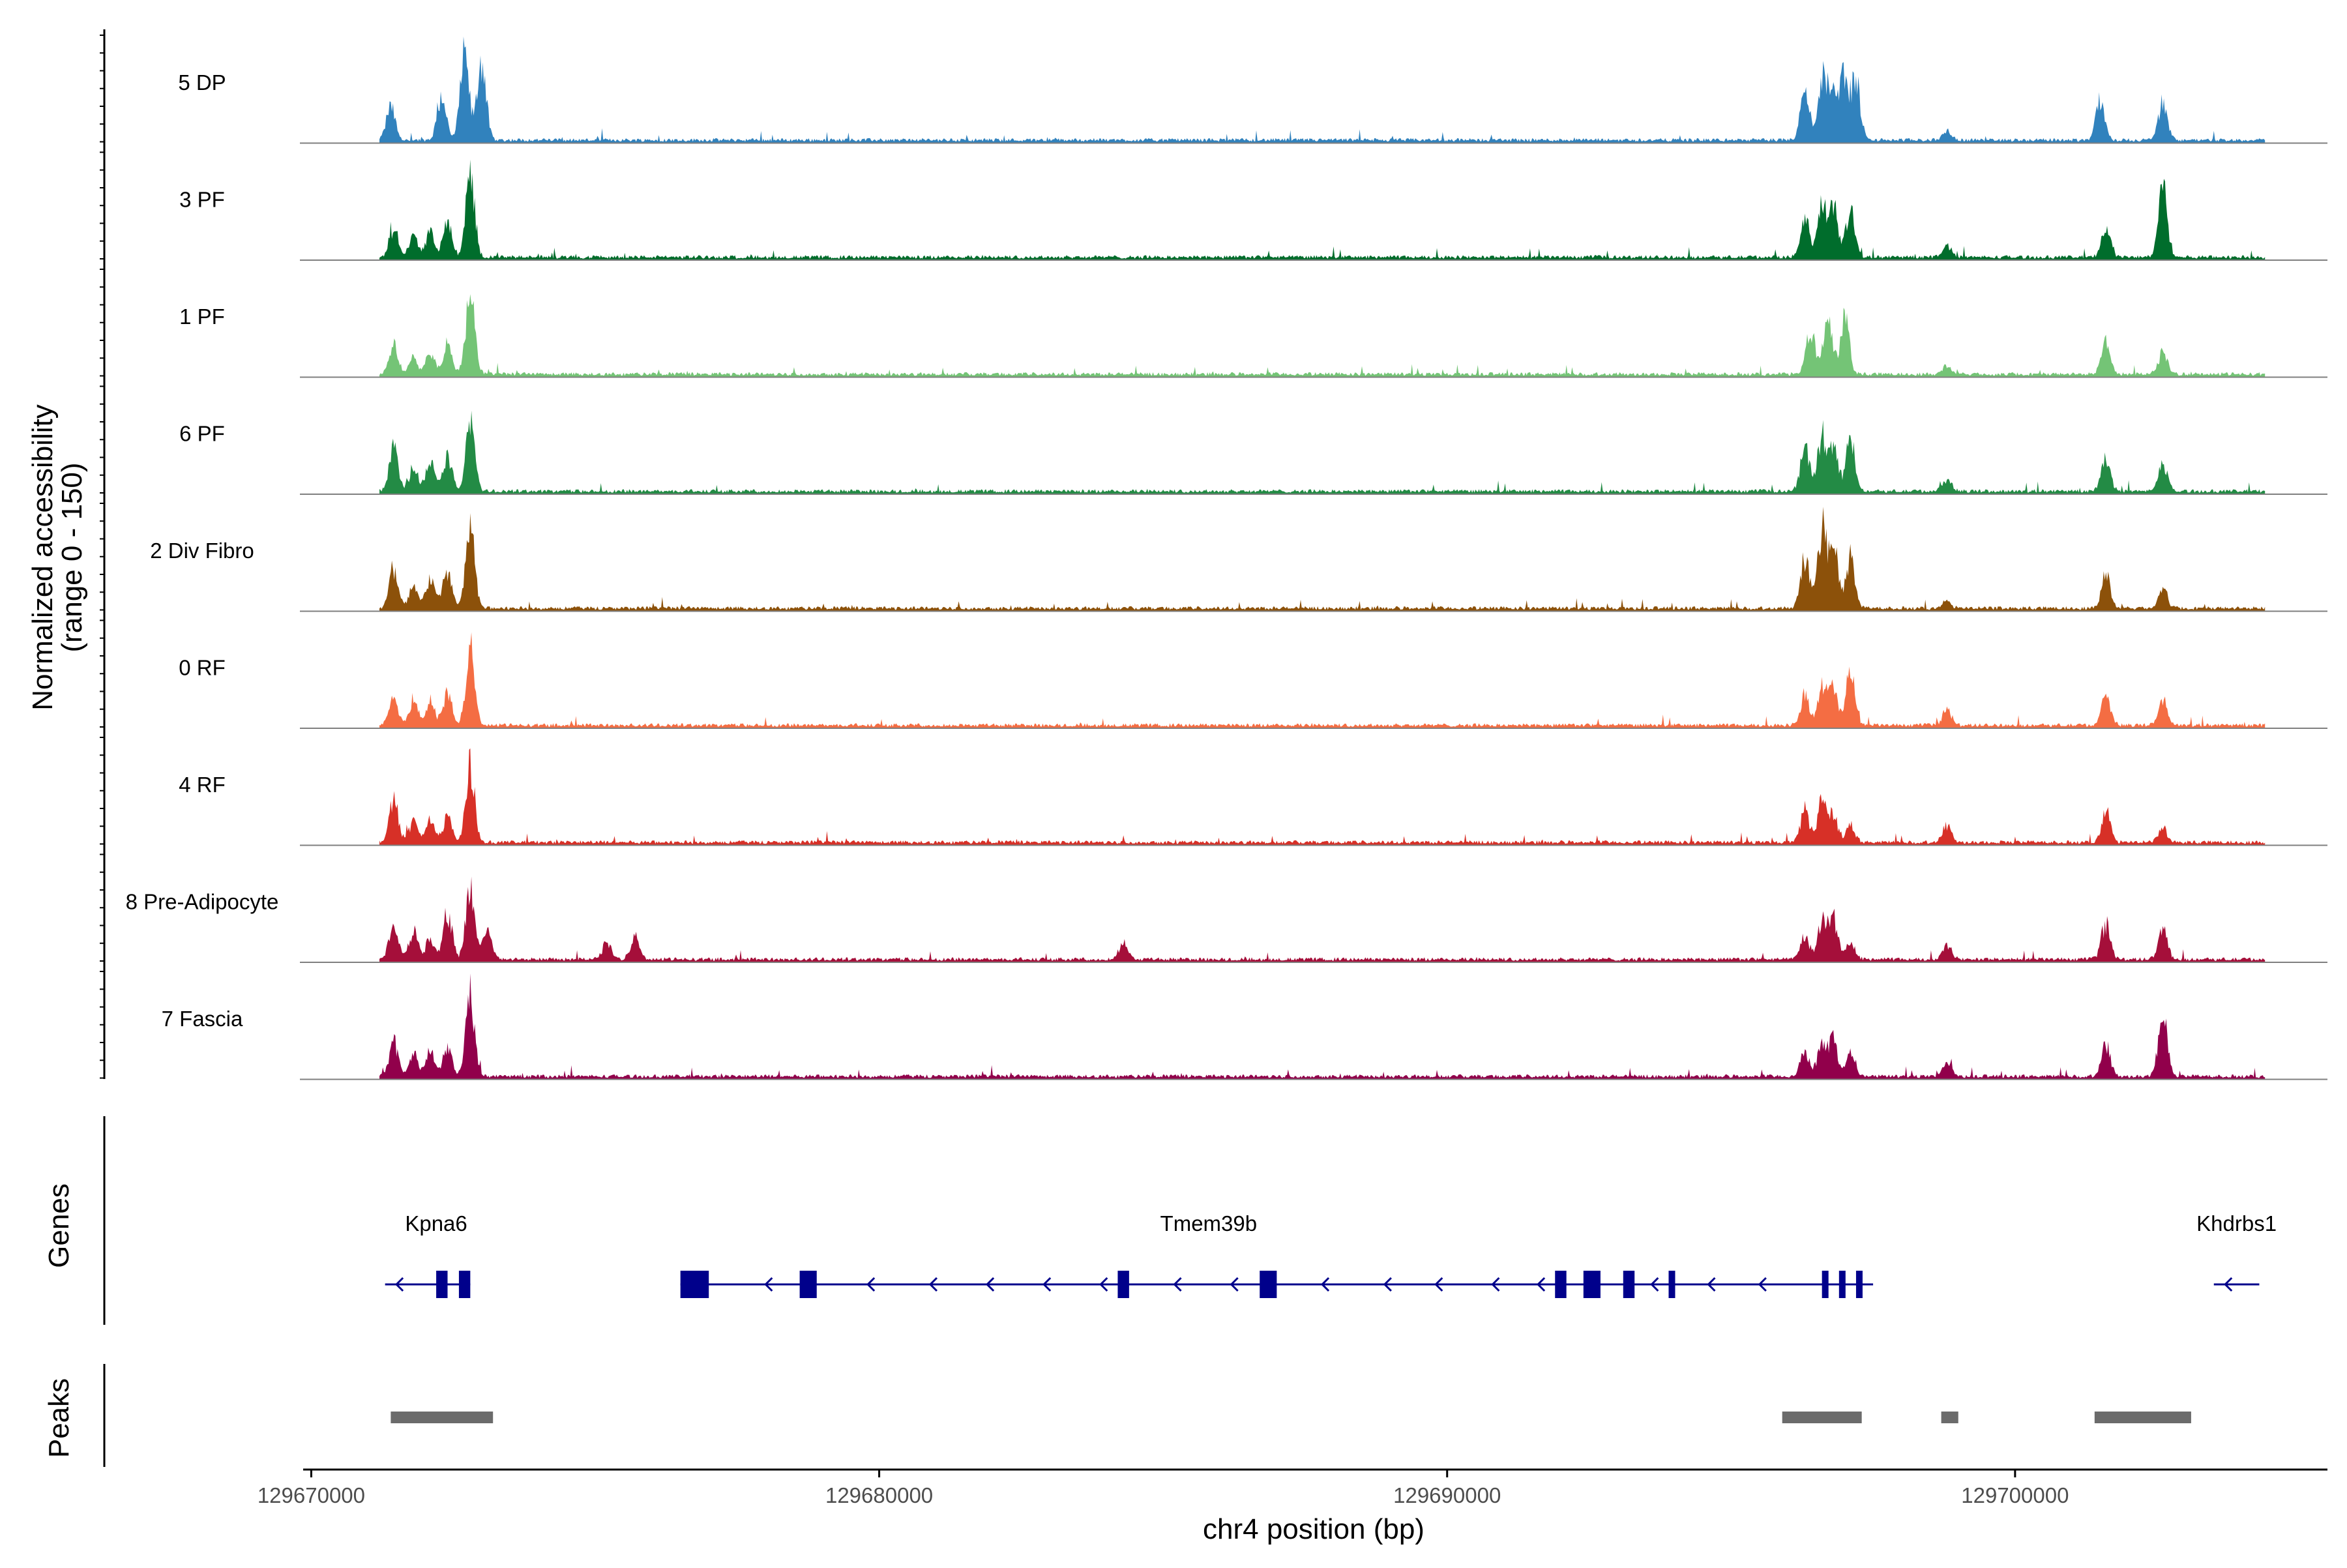  What do you see at coordinates (59, 1418) in the screenshot?
I see `peaks-panel-label: Peaks` at bounding box center [59, 1418].